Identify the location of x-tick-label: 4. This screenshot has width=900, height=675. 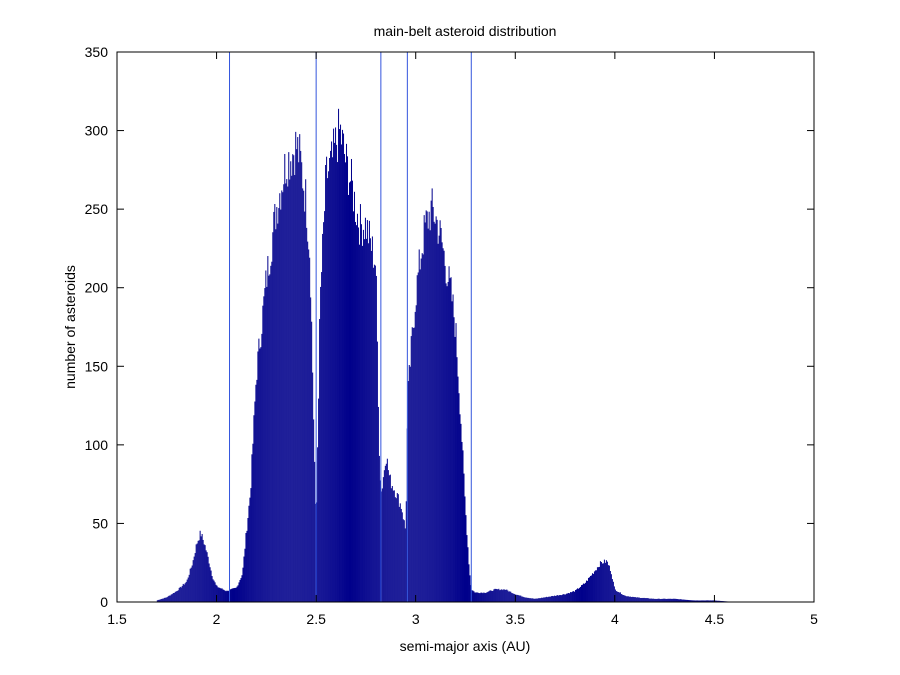
(615, 619).